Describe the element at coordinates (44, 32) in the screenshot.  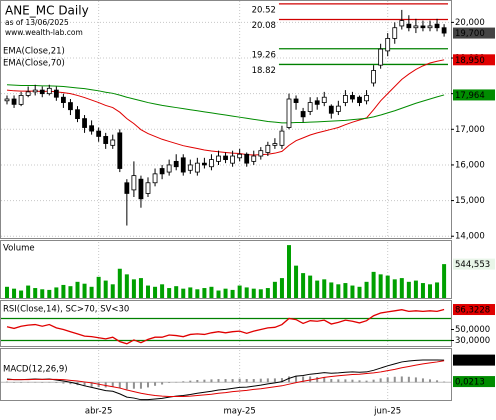
I see `watermark: www.wealth-lab.com` at that location.